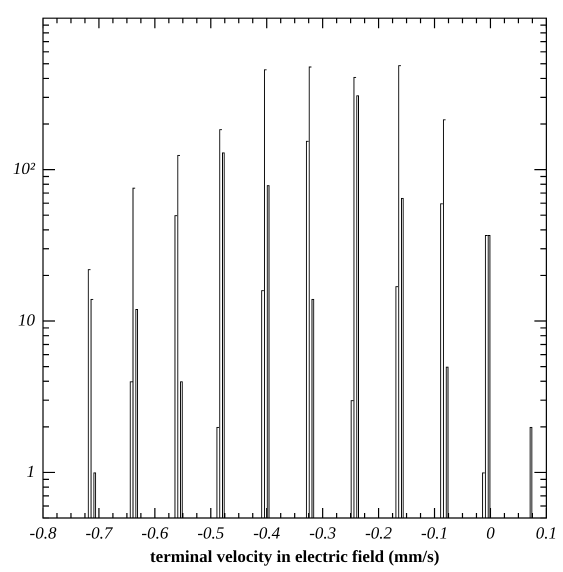  Describe the element at coordinates (491, 533) in the screenshot. I see `x-tick-label: 0` at that location.